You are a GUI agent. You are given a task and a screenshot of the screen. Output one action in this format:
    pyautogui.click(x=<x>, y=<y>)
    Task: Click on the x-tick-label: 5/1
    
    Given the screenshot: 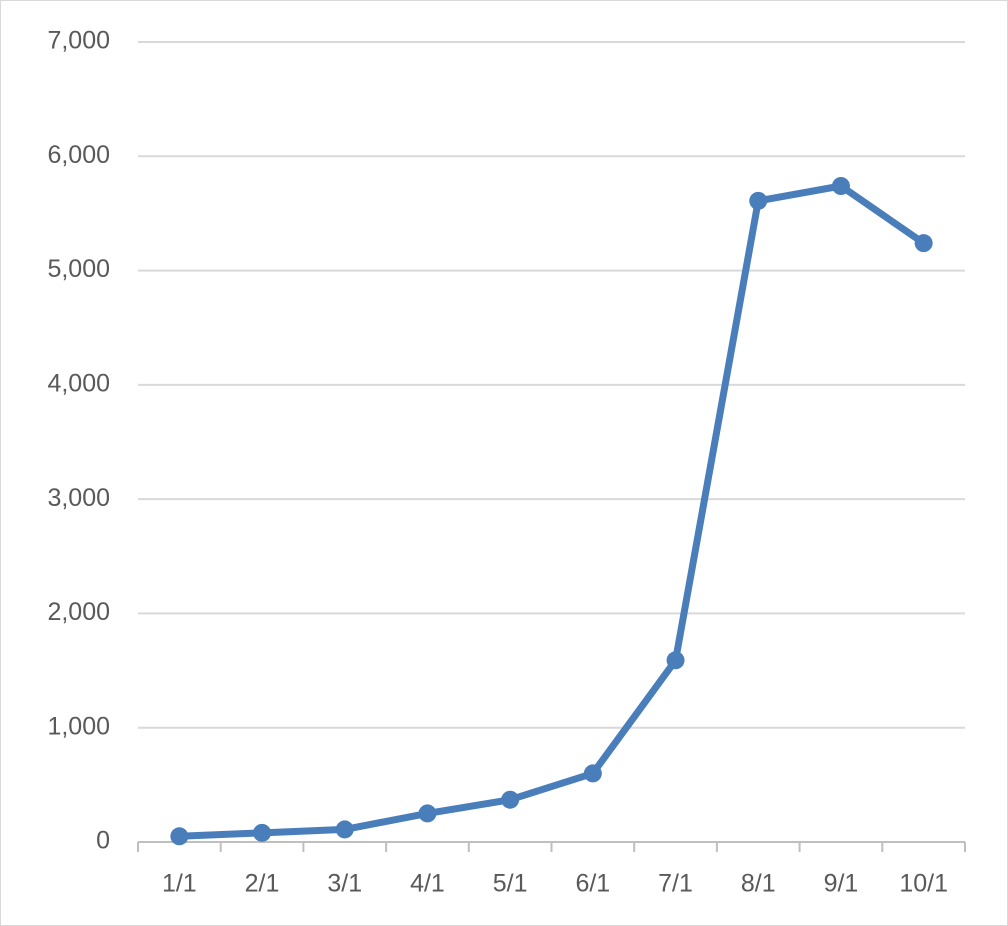 What is the action you would take?
    pyautogui.click(x=510, y=884)
    